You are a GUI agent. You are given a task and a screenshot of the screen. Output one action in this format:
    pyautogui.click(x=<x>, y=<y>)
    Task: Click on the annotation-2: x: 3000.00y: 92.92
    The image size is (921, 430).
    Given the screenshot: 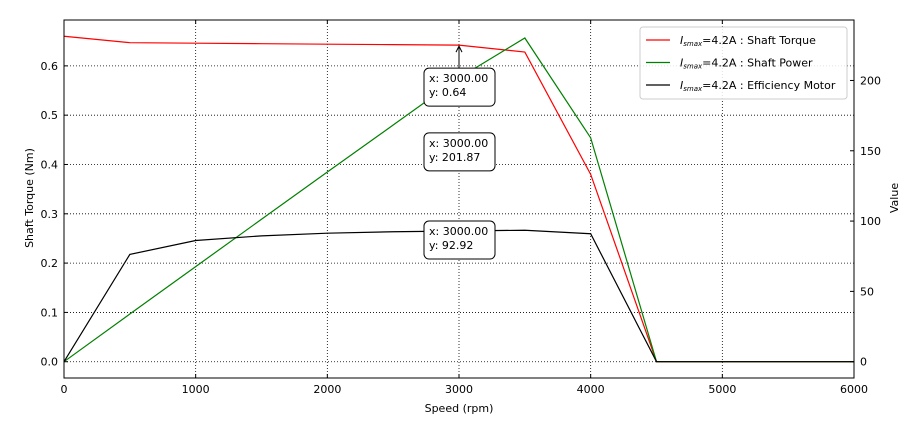 What is the action you would take?
    pyautogui.click(x=459, y=240)
    